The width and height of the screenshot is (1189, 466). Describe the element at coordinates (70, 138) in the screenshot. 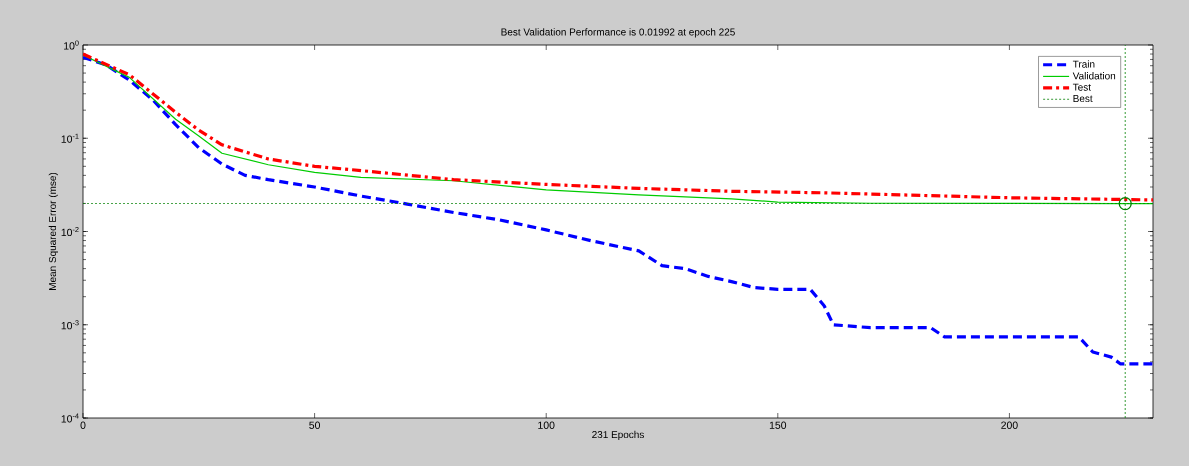

I see `y-tick-label: 10$^{-1}$` at that location.